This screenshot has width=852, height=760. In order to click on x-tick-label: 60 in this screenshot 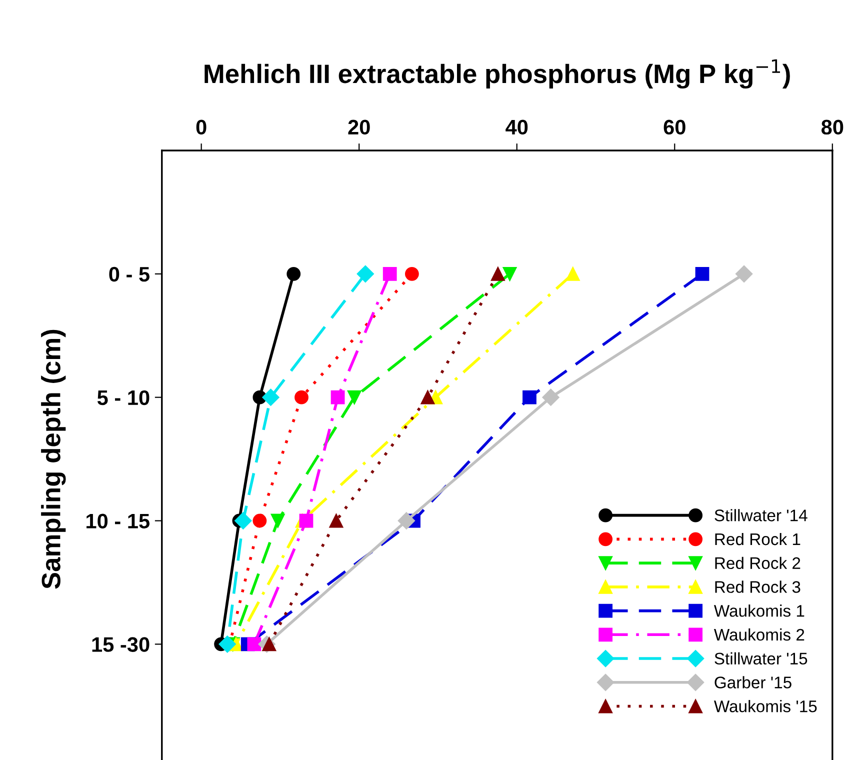, I will do `click(675, 127)`.